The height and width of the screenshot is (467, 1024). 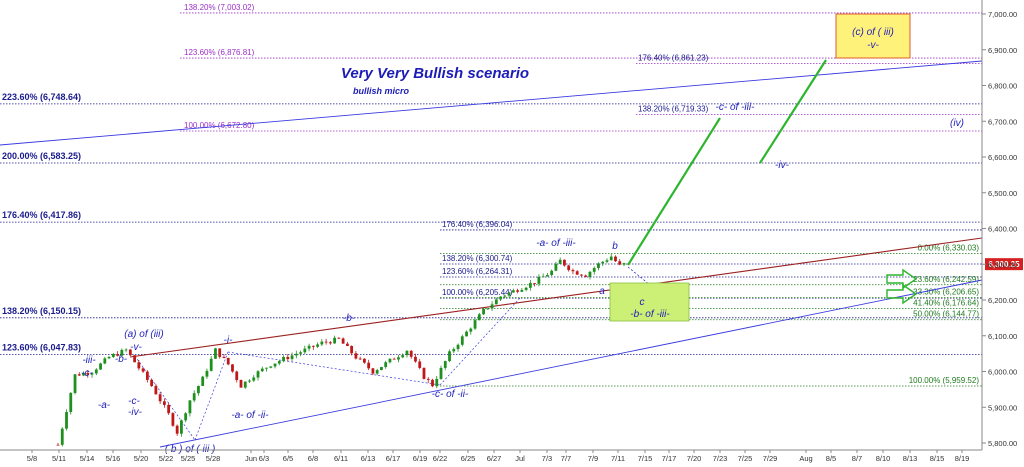 I want to click on x-tick-label: 7/17, so click(x=669, y=458).